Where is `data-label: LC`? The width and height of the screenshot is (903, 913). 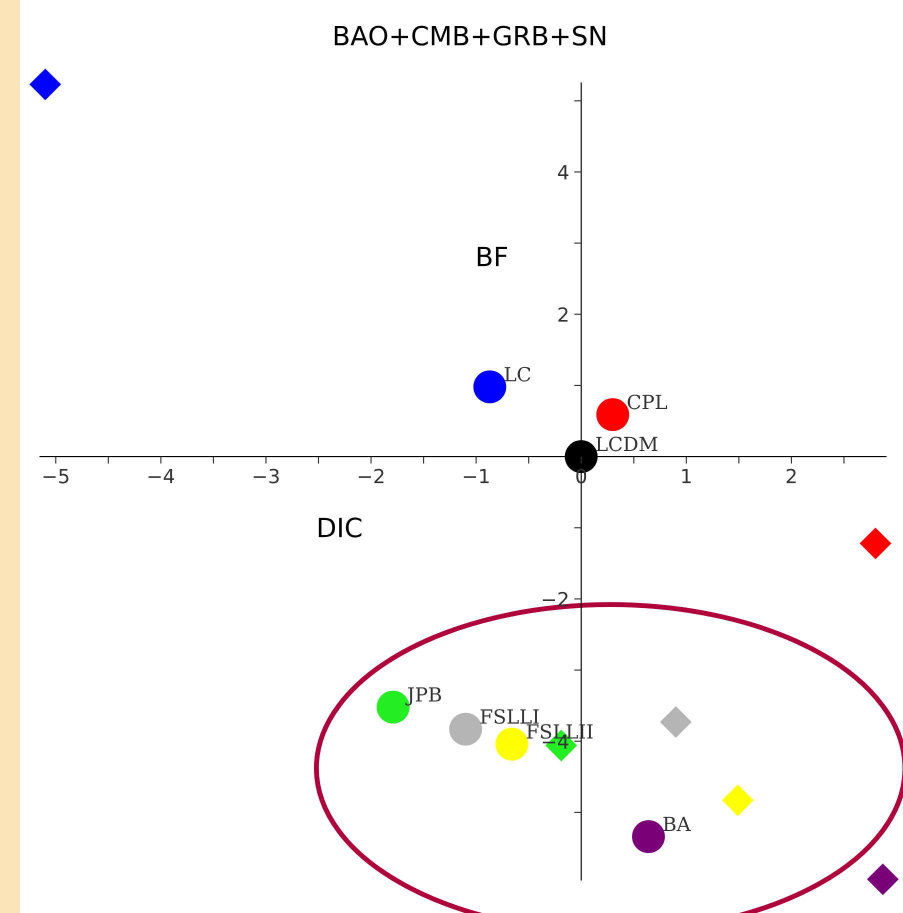
data-label: LC is located at coordinates (517, 374).